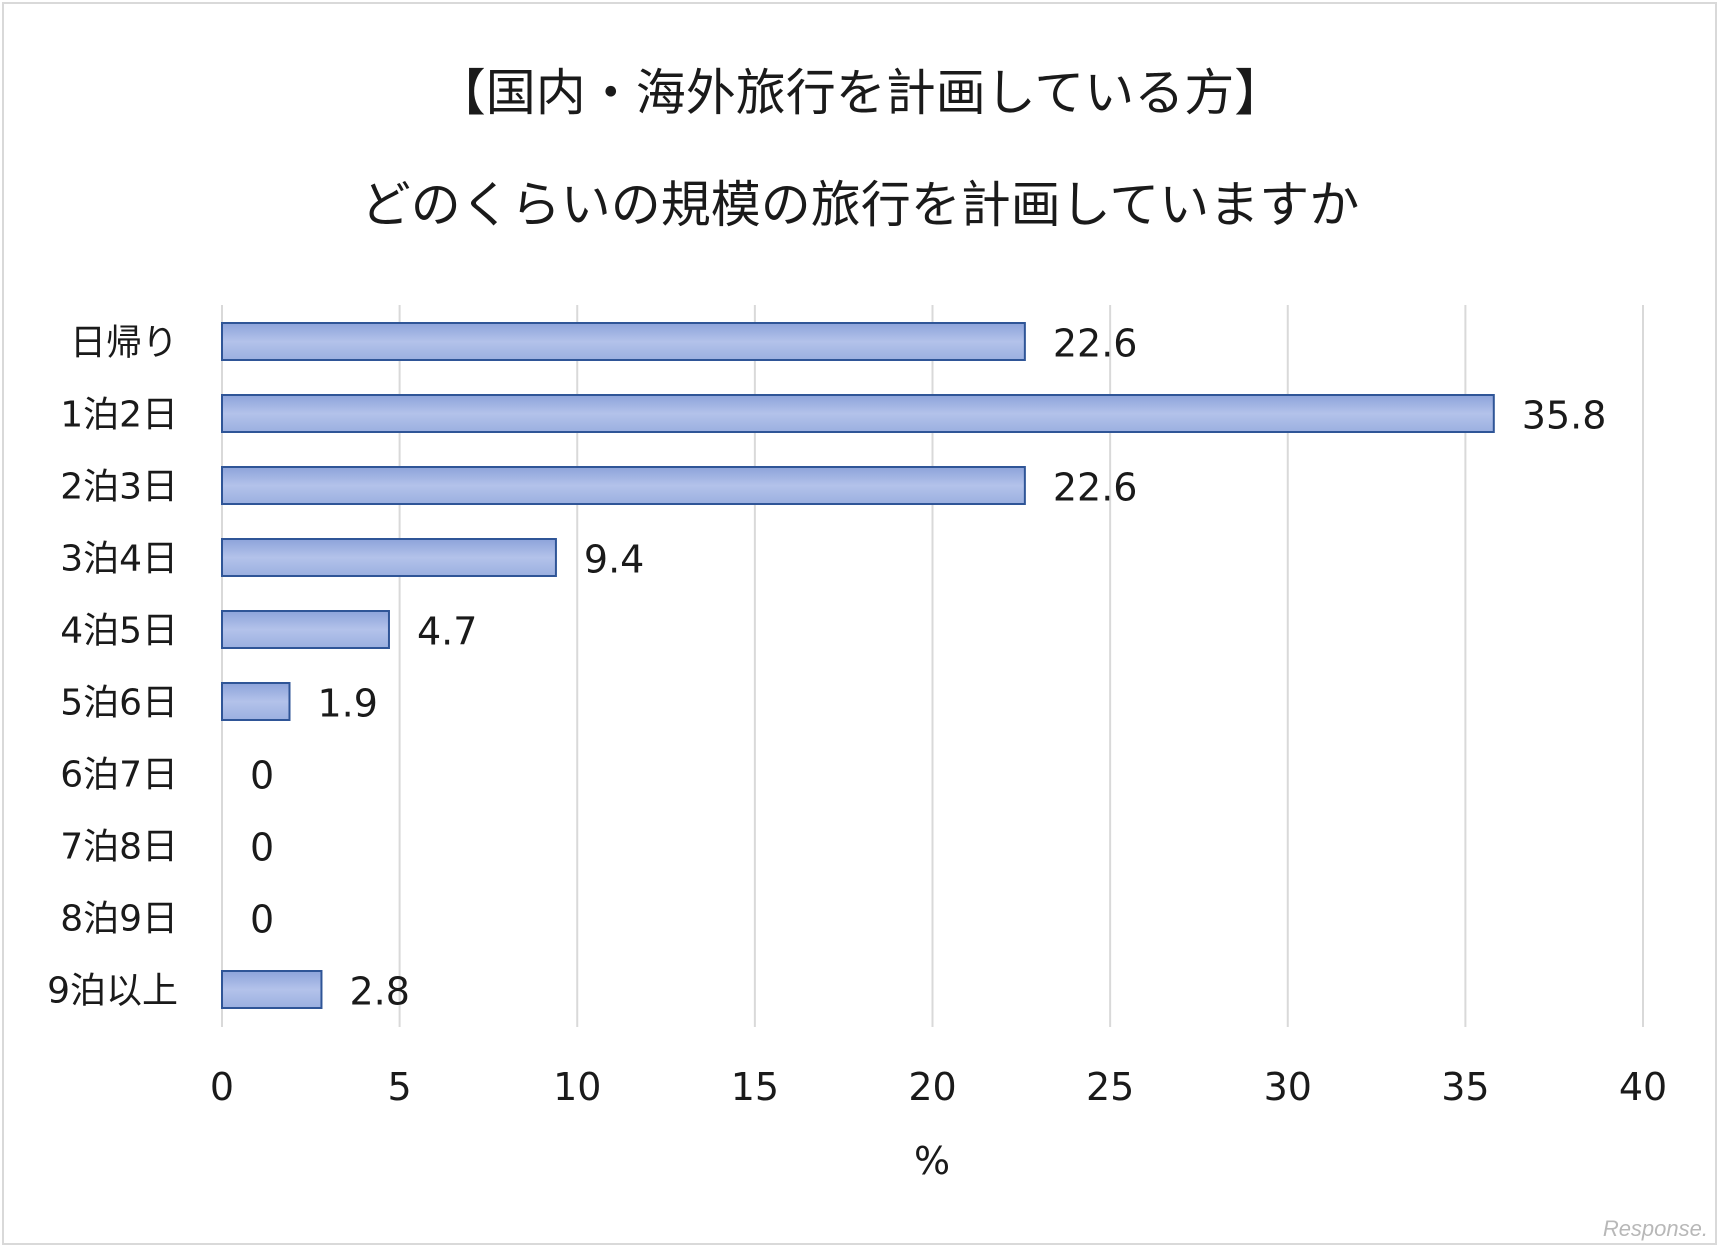 The height and width of the screenshot is (1249, 1721). Describe the element at coordinates (755, 1087) in the screenshot. I see `x-tick-label: 15` at that location.